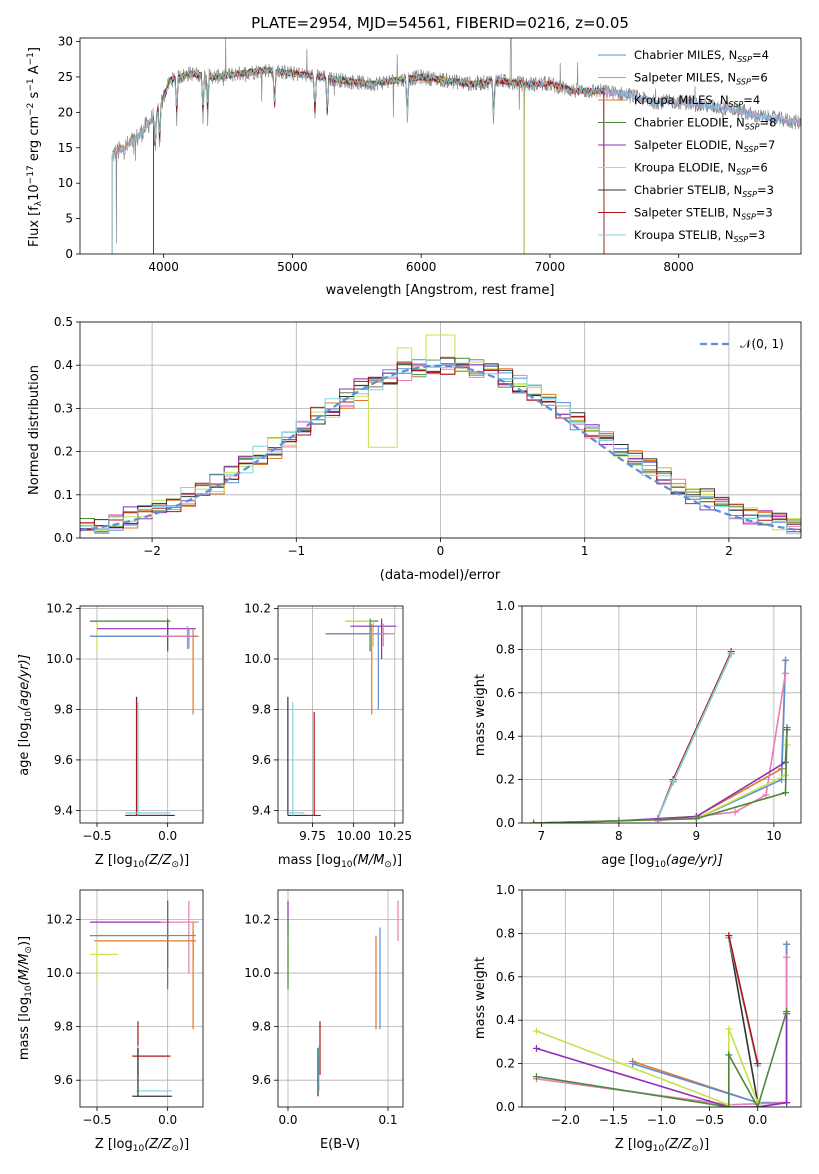 Image resolution: width=819 pixels, height=1174 pixels. I want to click on age-mass-panel: 9.75 10.00 10.25 9.4 9.6 9.8 10.0 10.2, so click(328, 722).